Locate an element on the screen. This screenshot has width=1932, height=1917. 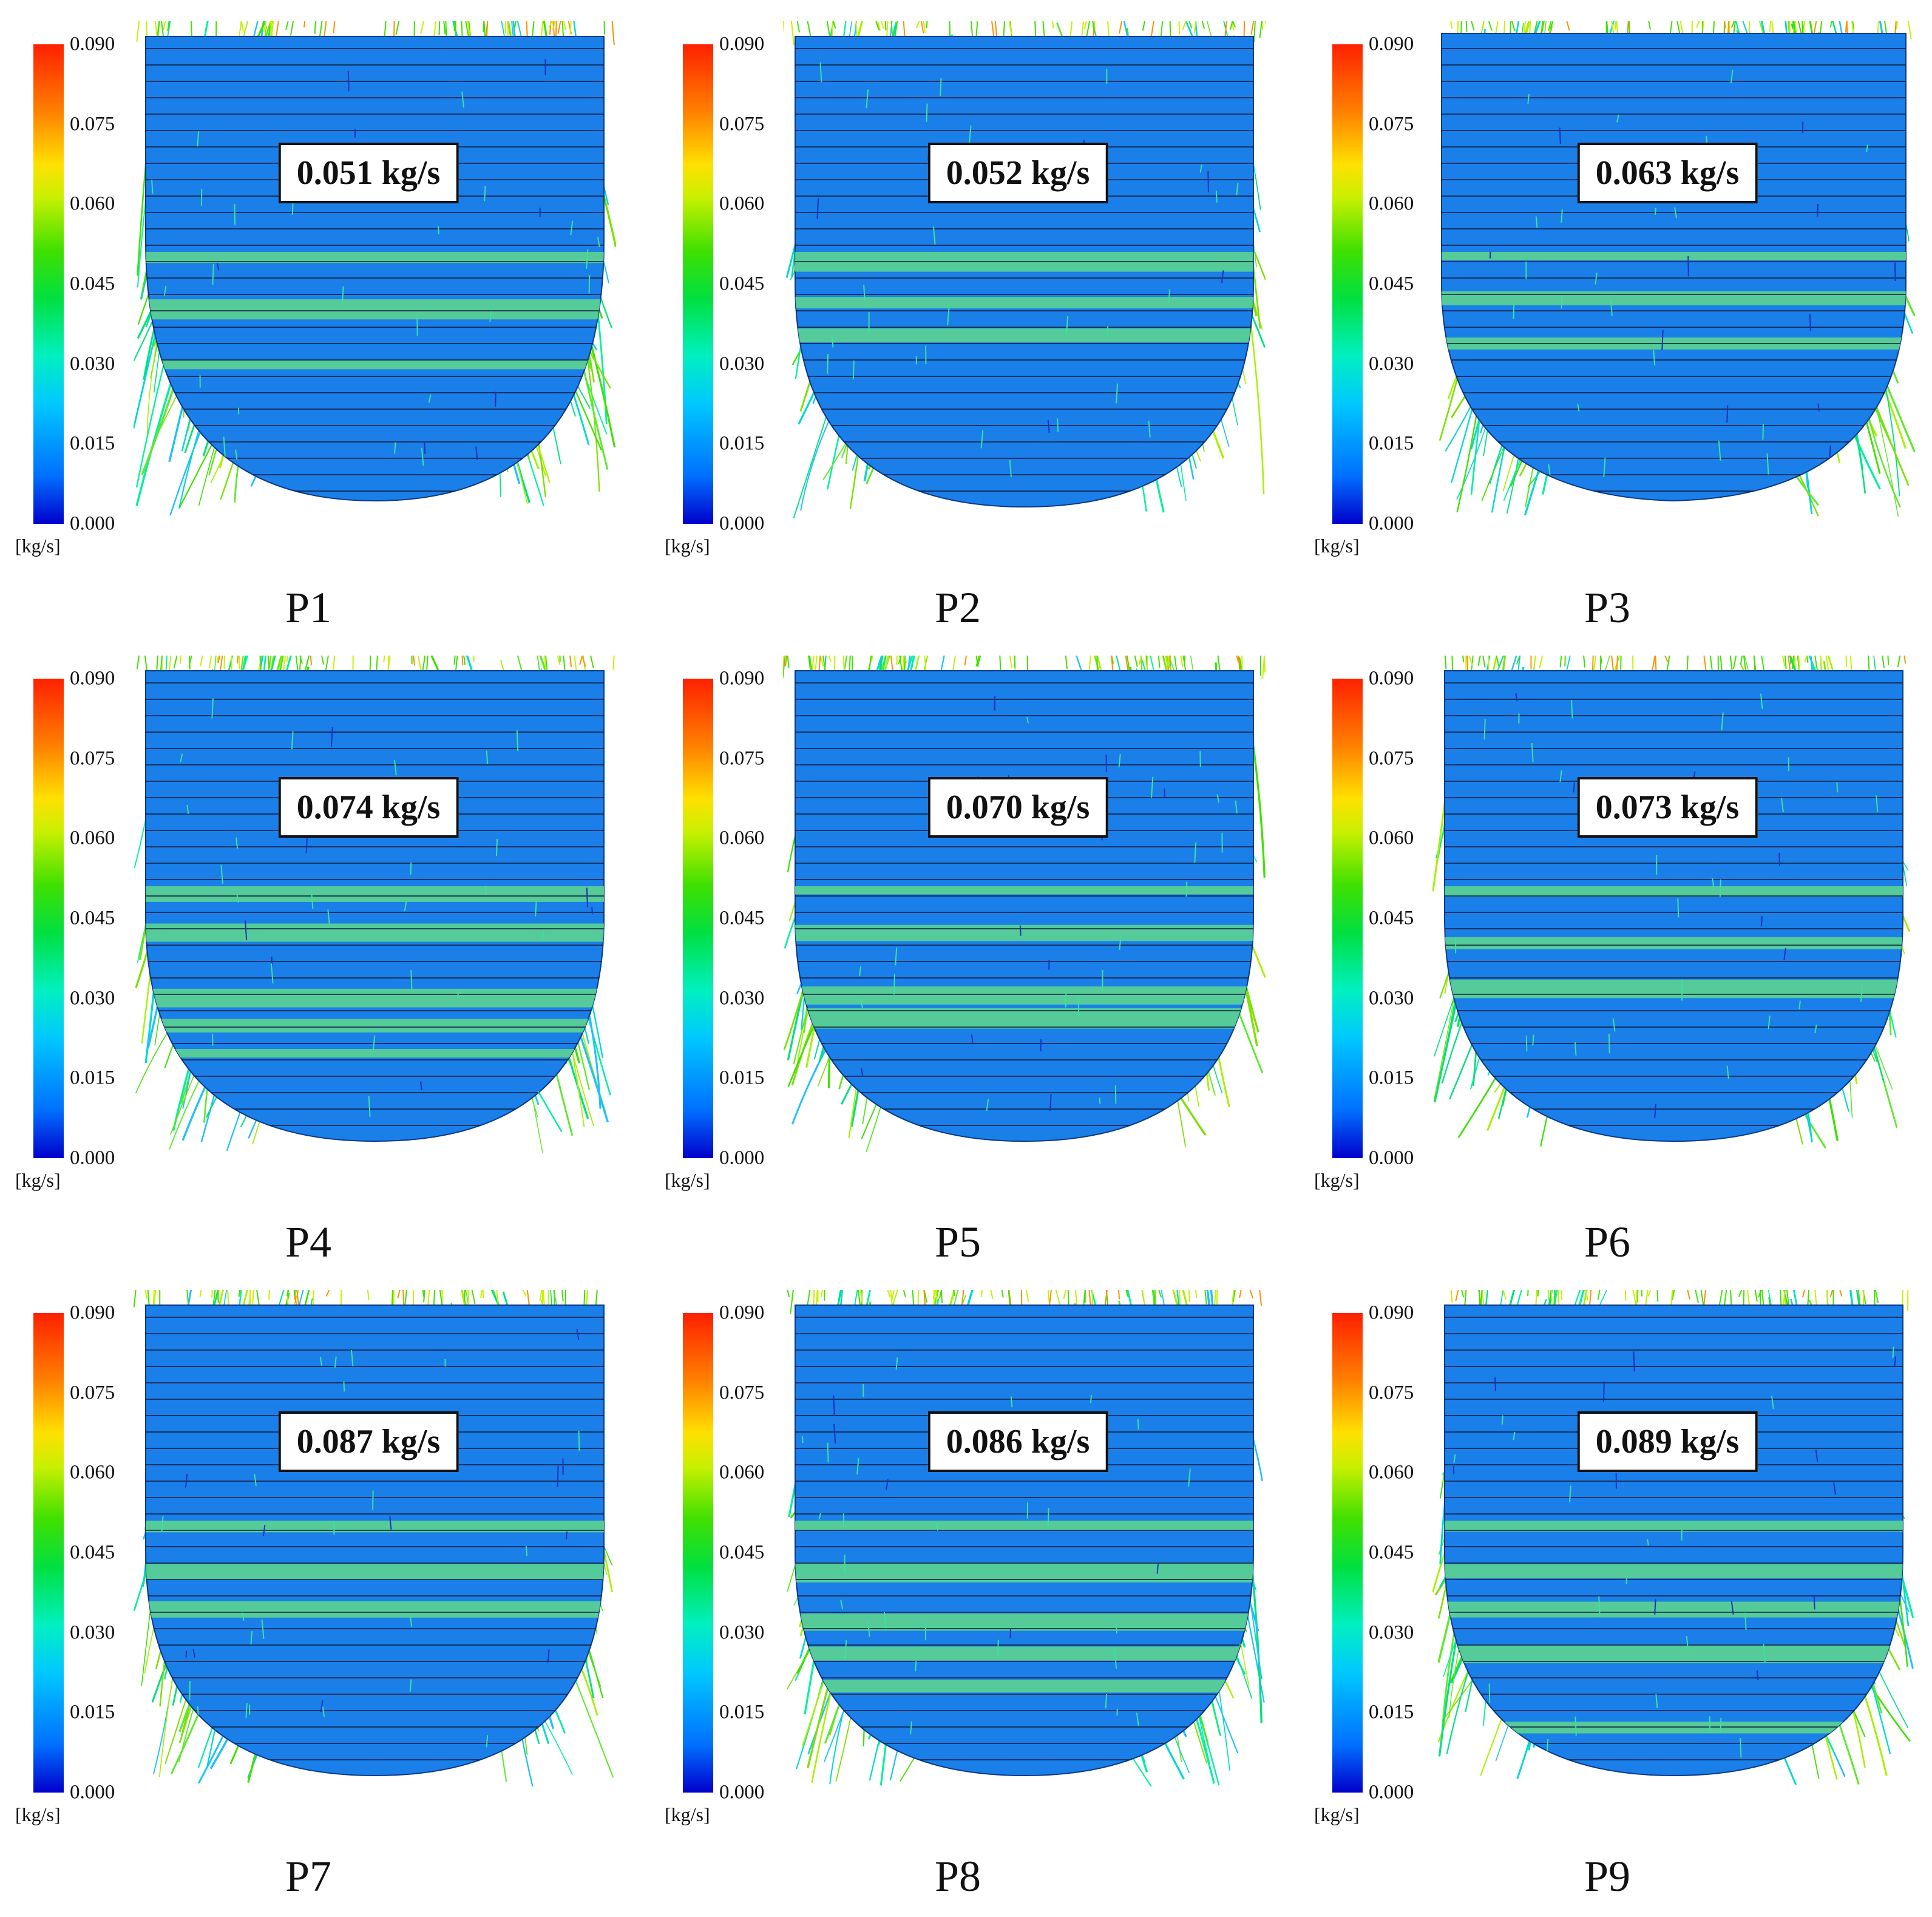
colorbar-tick-label: 0.030 is located at coordinates (92, 1633).